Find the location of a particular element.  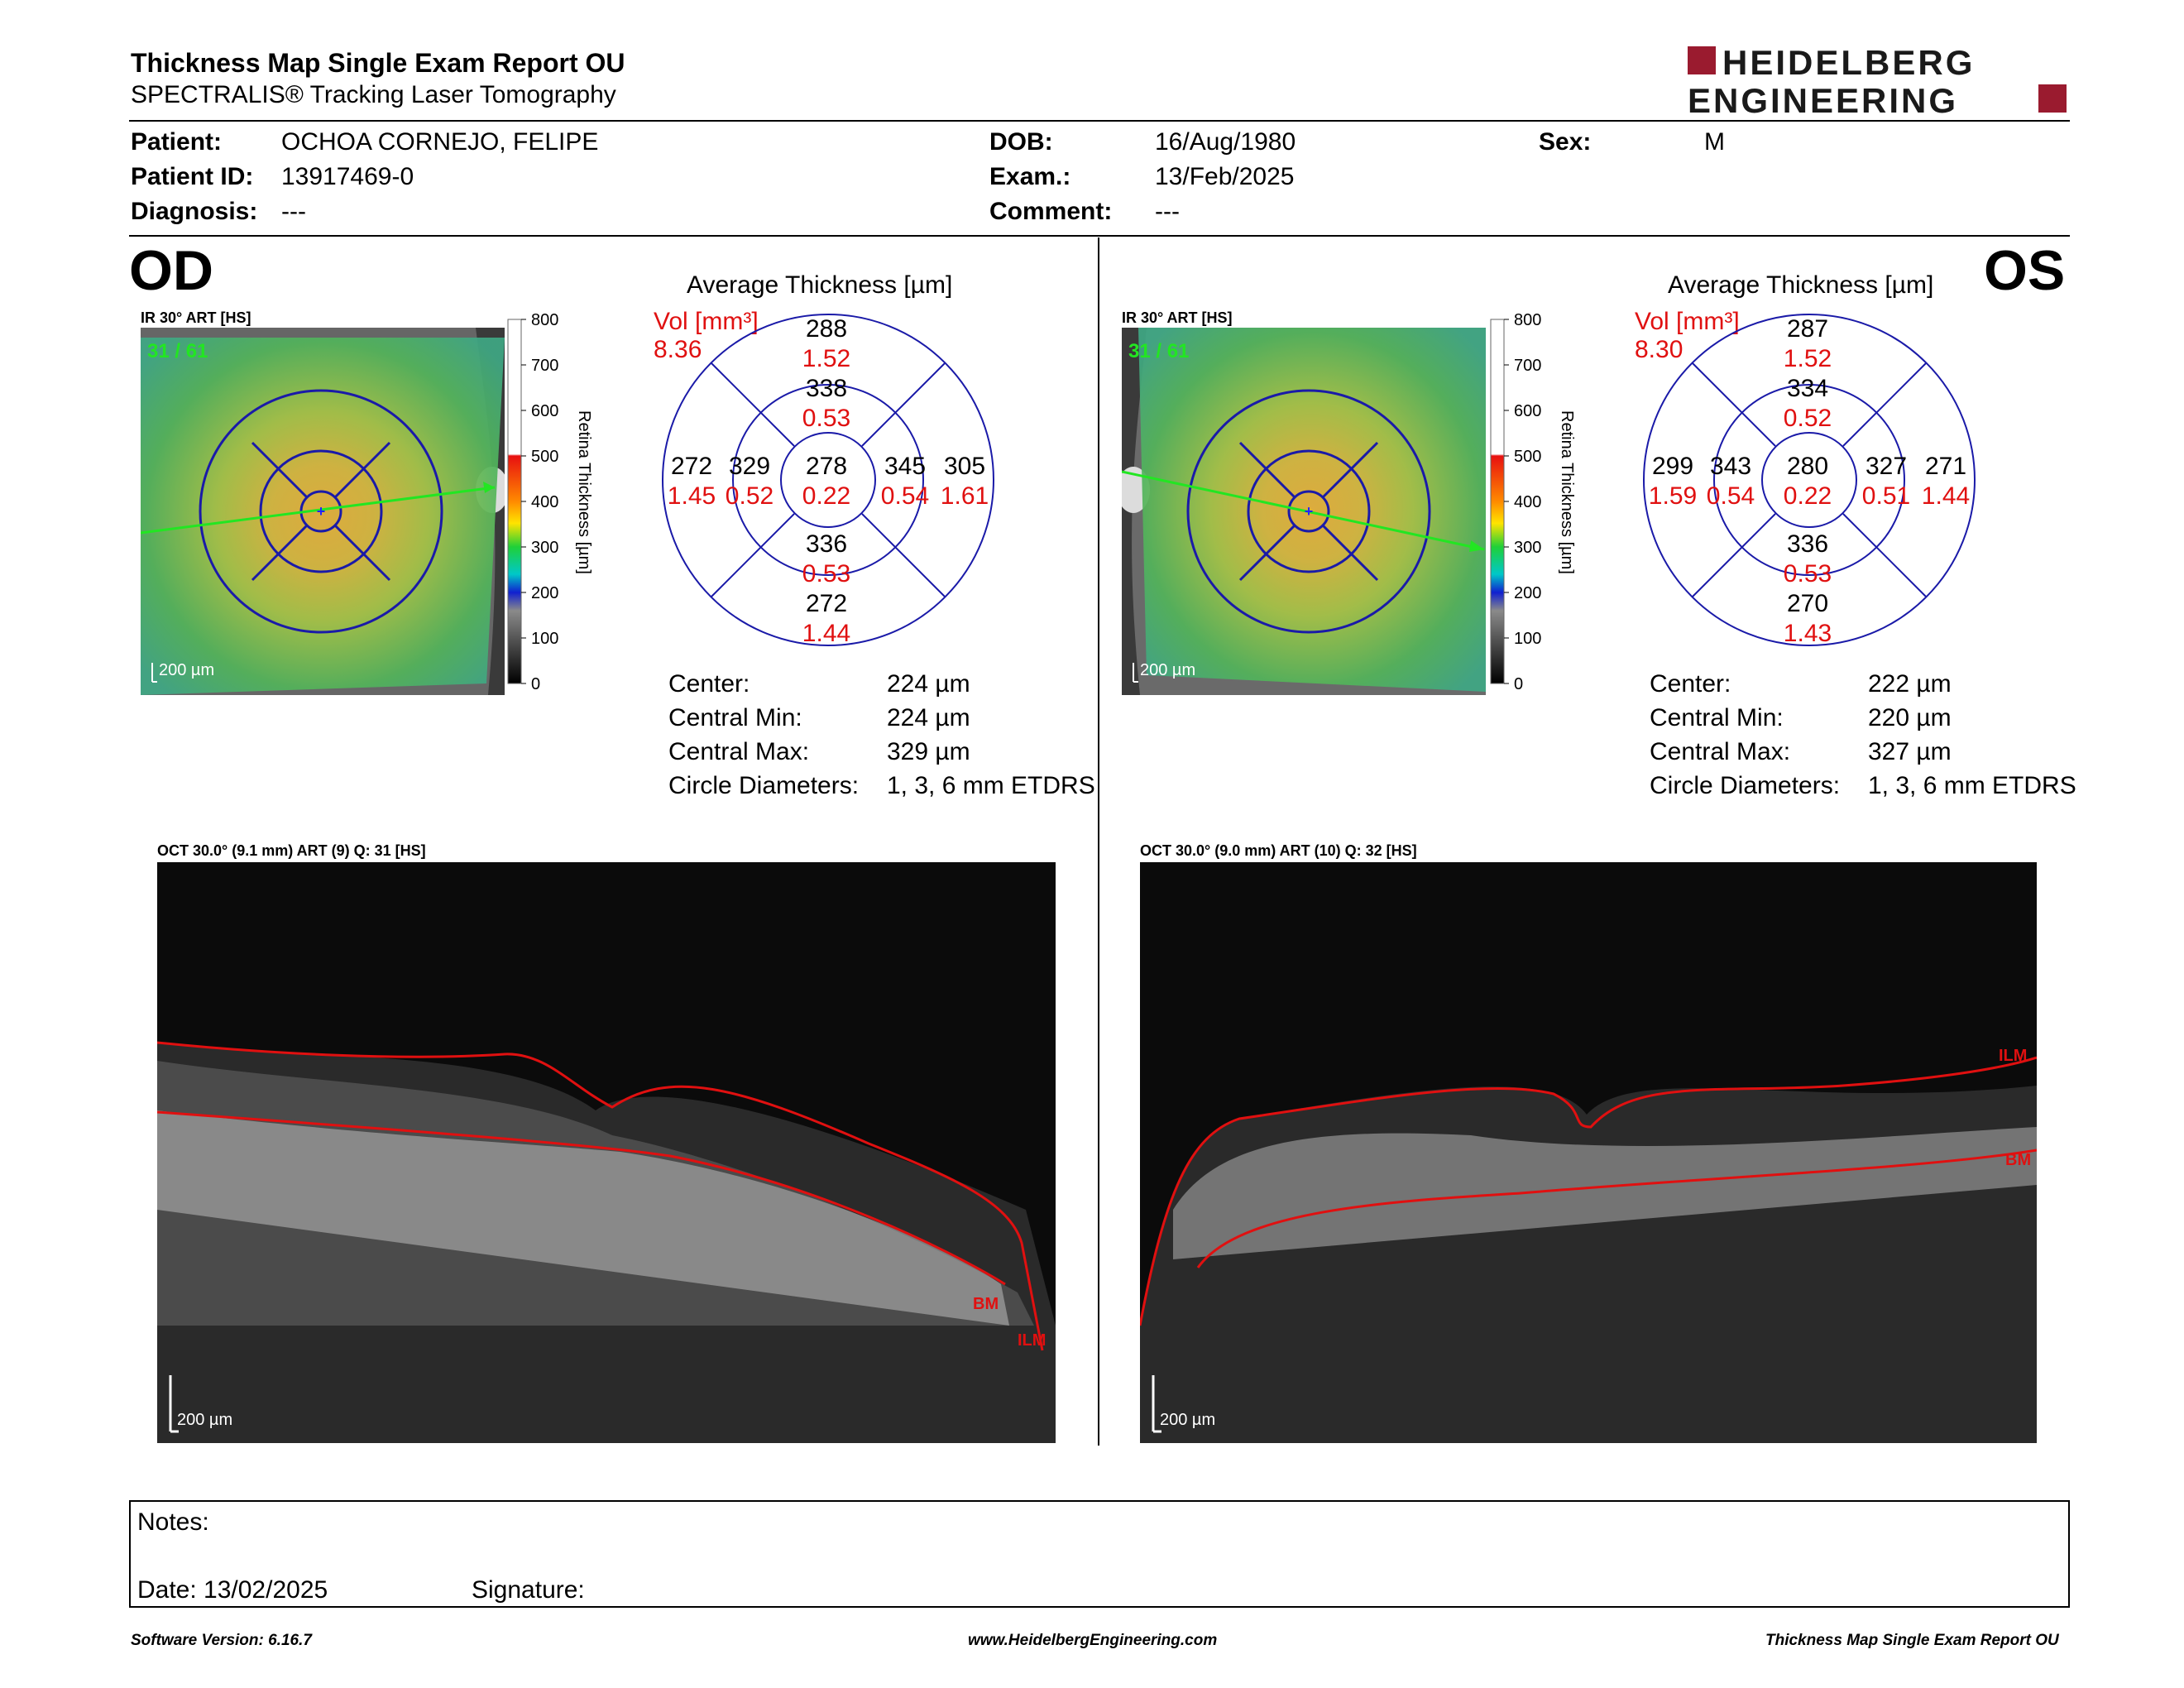

os-inner-left-volume: 0.54 is located at coordinates (1731, 496).